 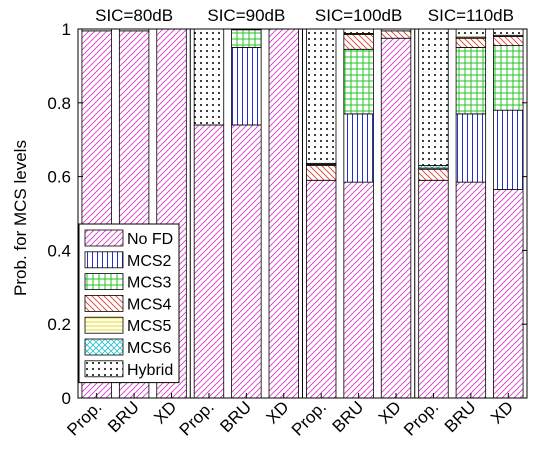 I want to click on y-tick-label: 0, so click(x=66, y=398).